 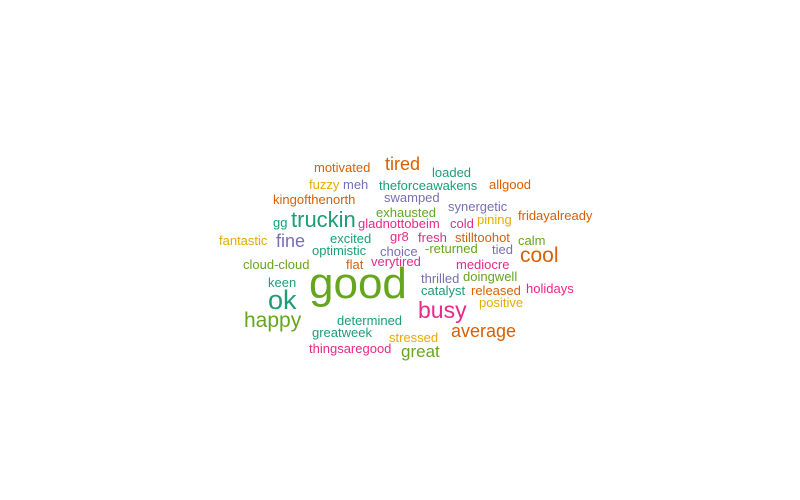 I want to click on word-determined: determined, so click(x=370, y=320).